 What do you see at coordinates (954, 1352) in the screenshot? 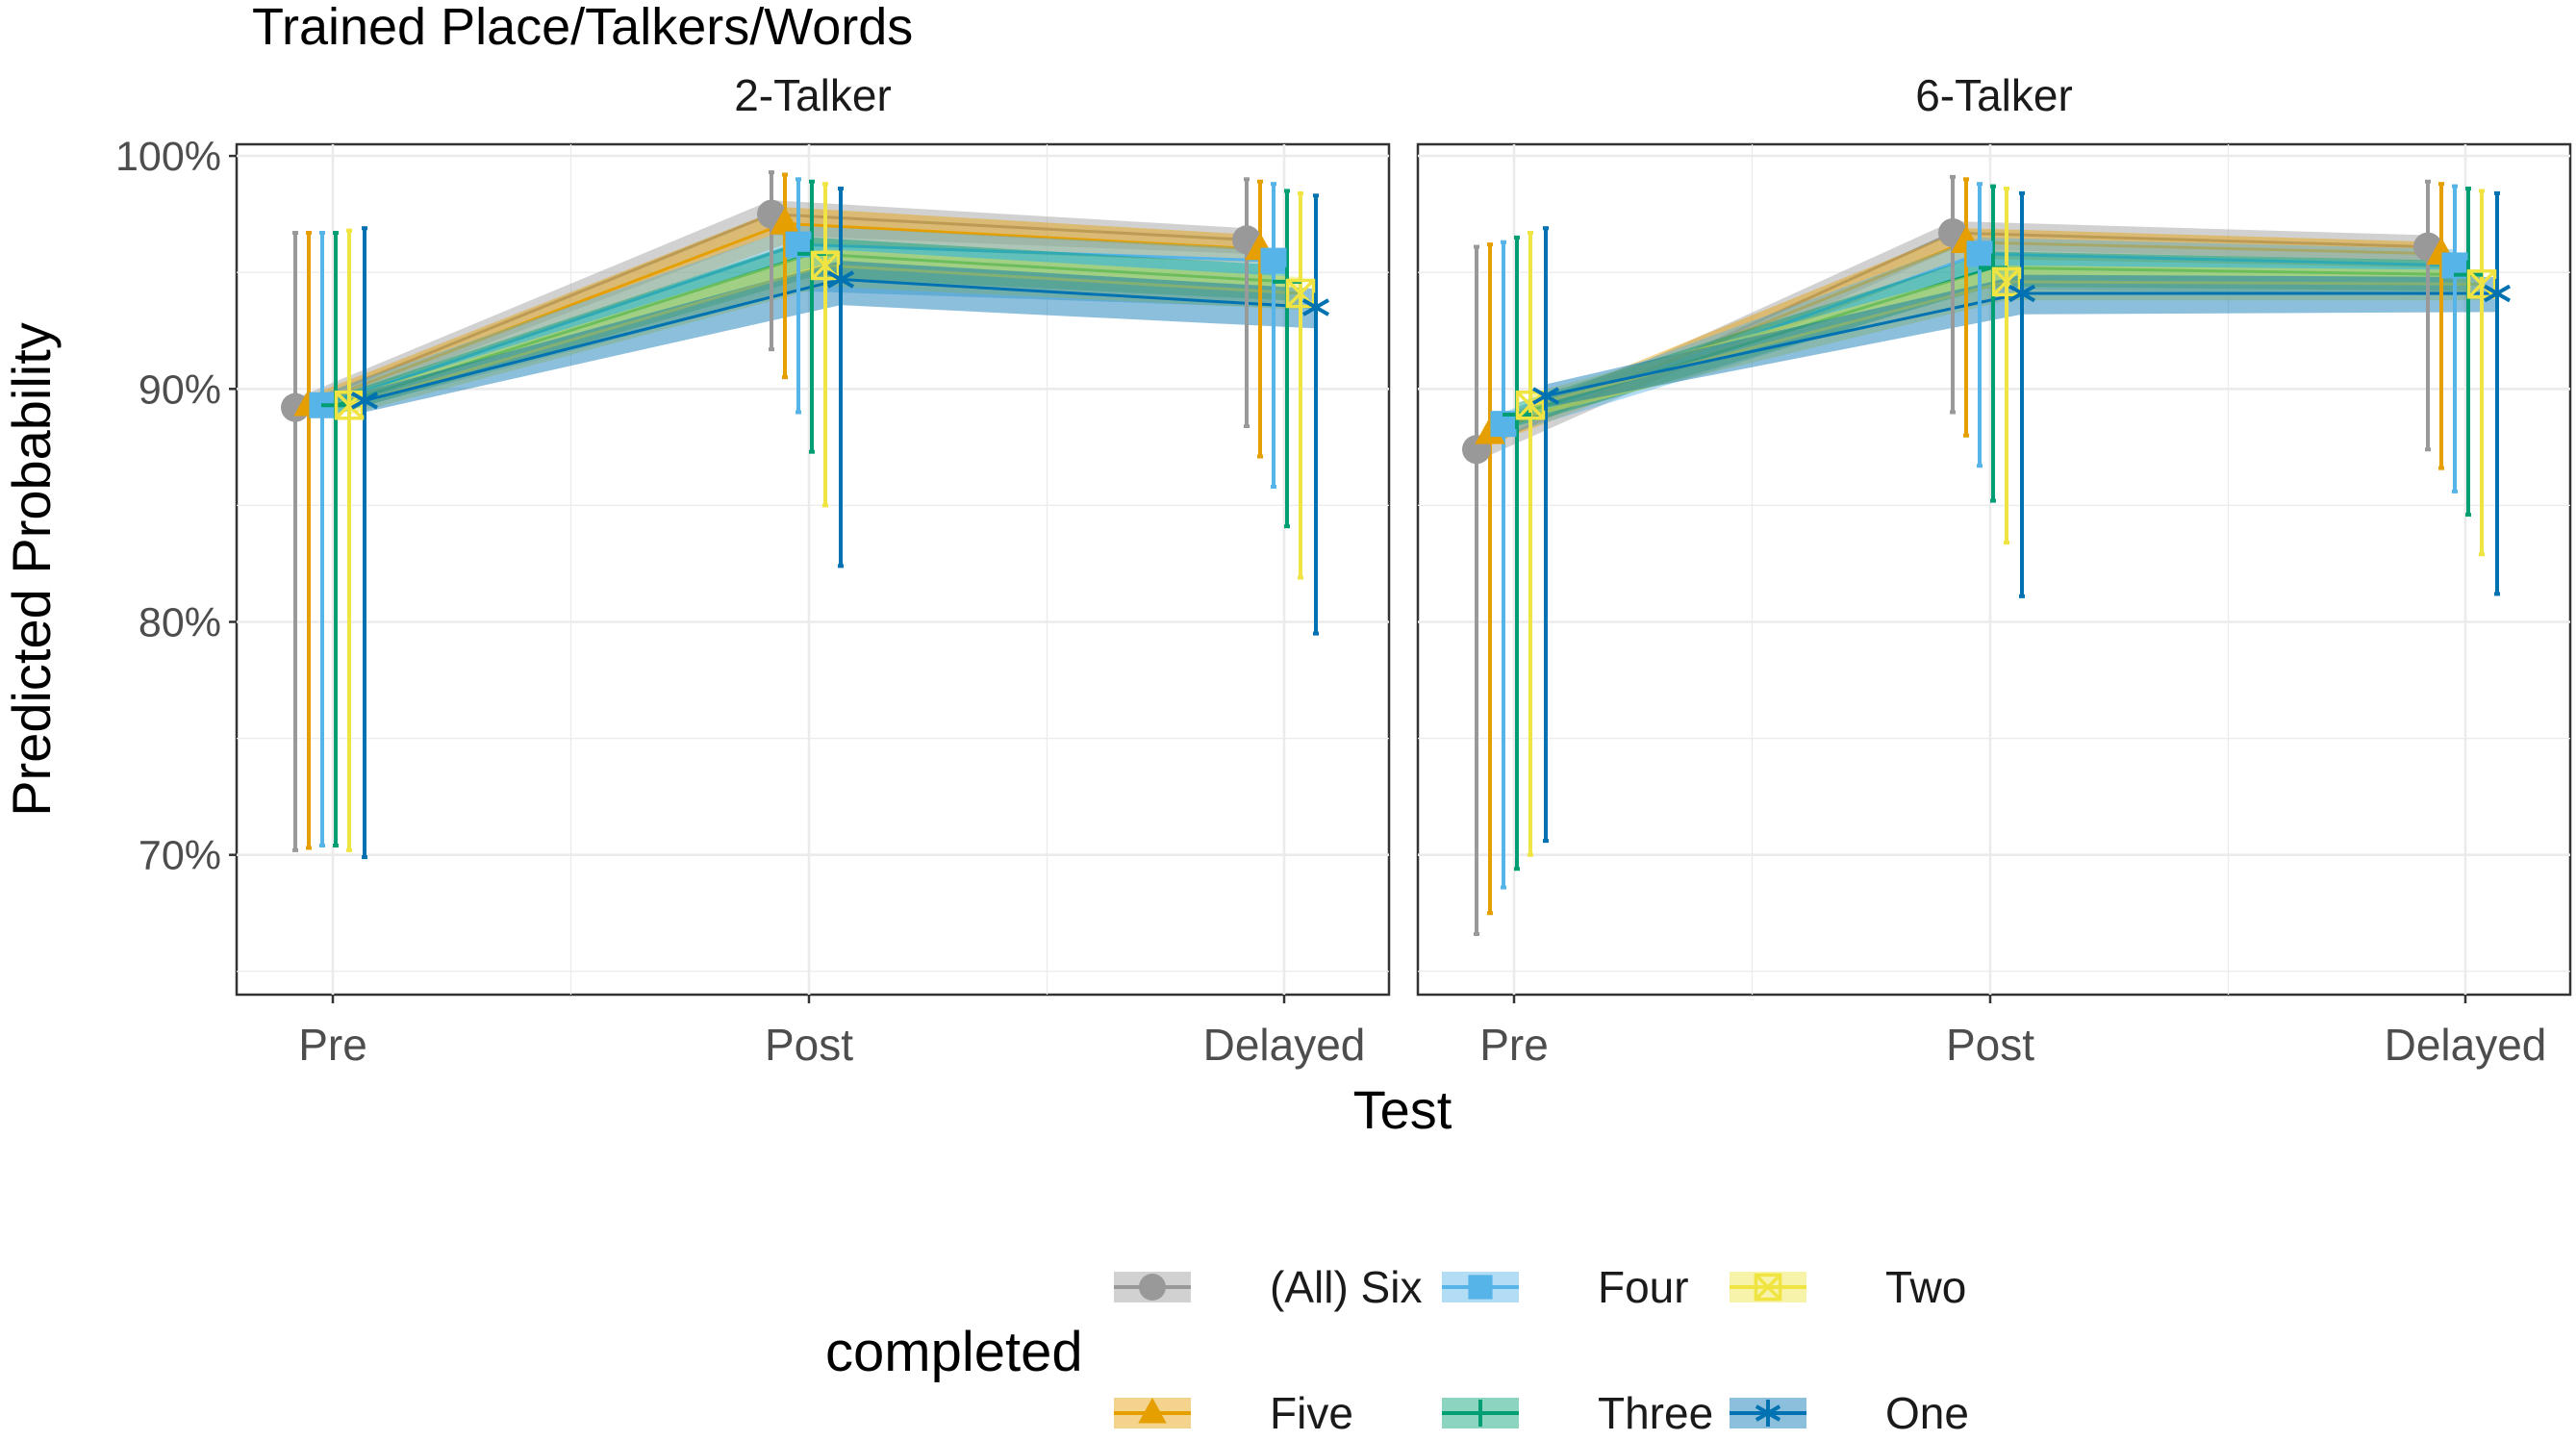
I see `legend-title: completed` at bounding box center [954, 1352].